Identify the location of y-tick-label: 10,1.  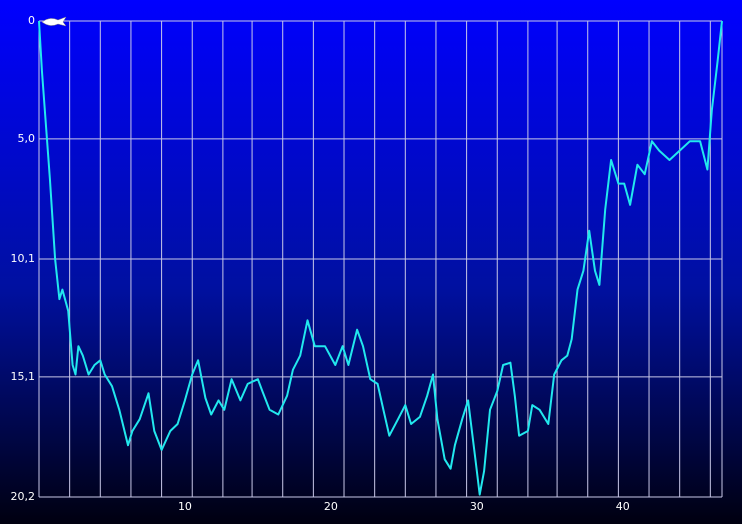
(23, 258).